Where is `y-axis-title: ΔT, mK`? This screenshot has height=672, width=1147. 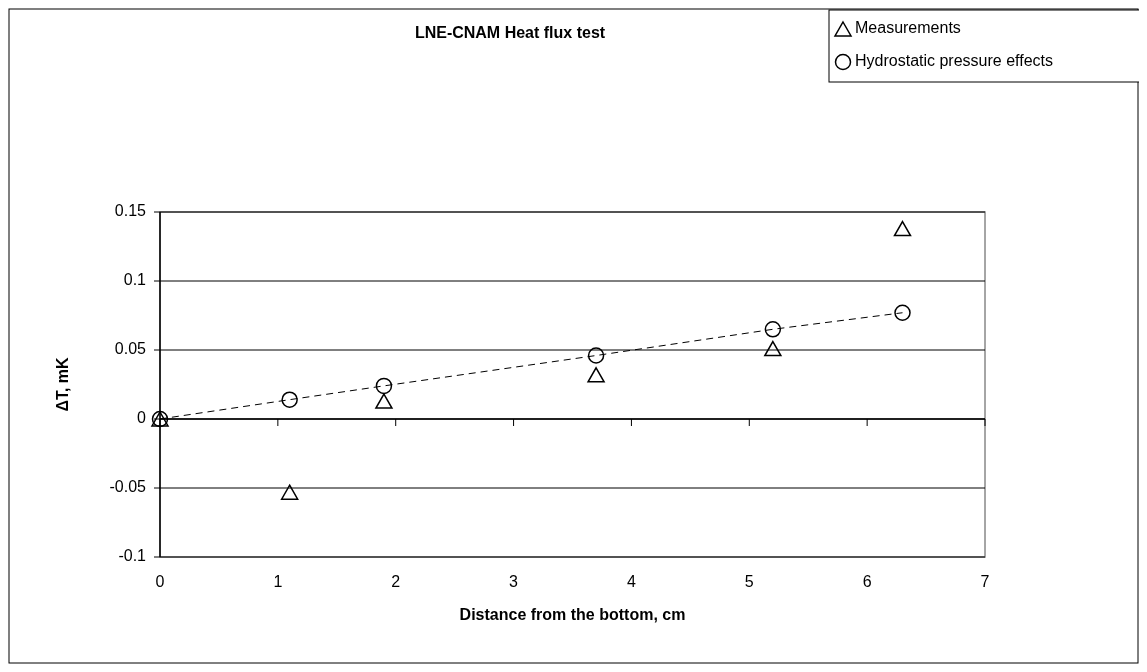 y-axis-title: ΔT, mK is located at coordinates (63, 384).